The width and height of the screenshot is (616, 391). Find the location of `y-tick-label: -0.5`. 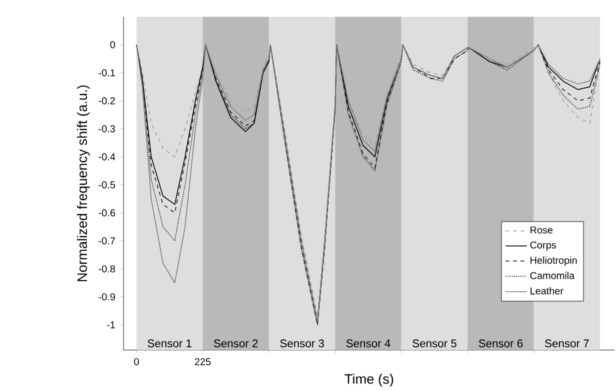

y-tick-label: -0.5 is located at coordinates (106, 185).